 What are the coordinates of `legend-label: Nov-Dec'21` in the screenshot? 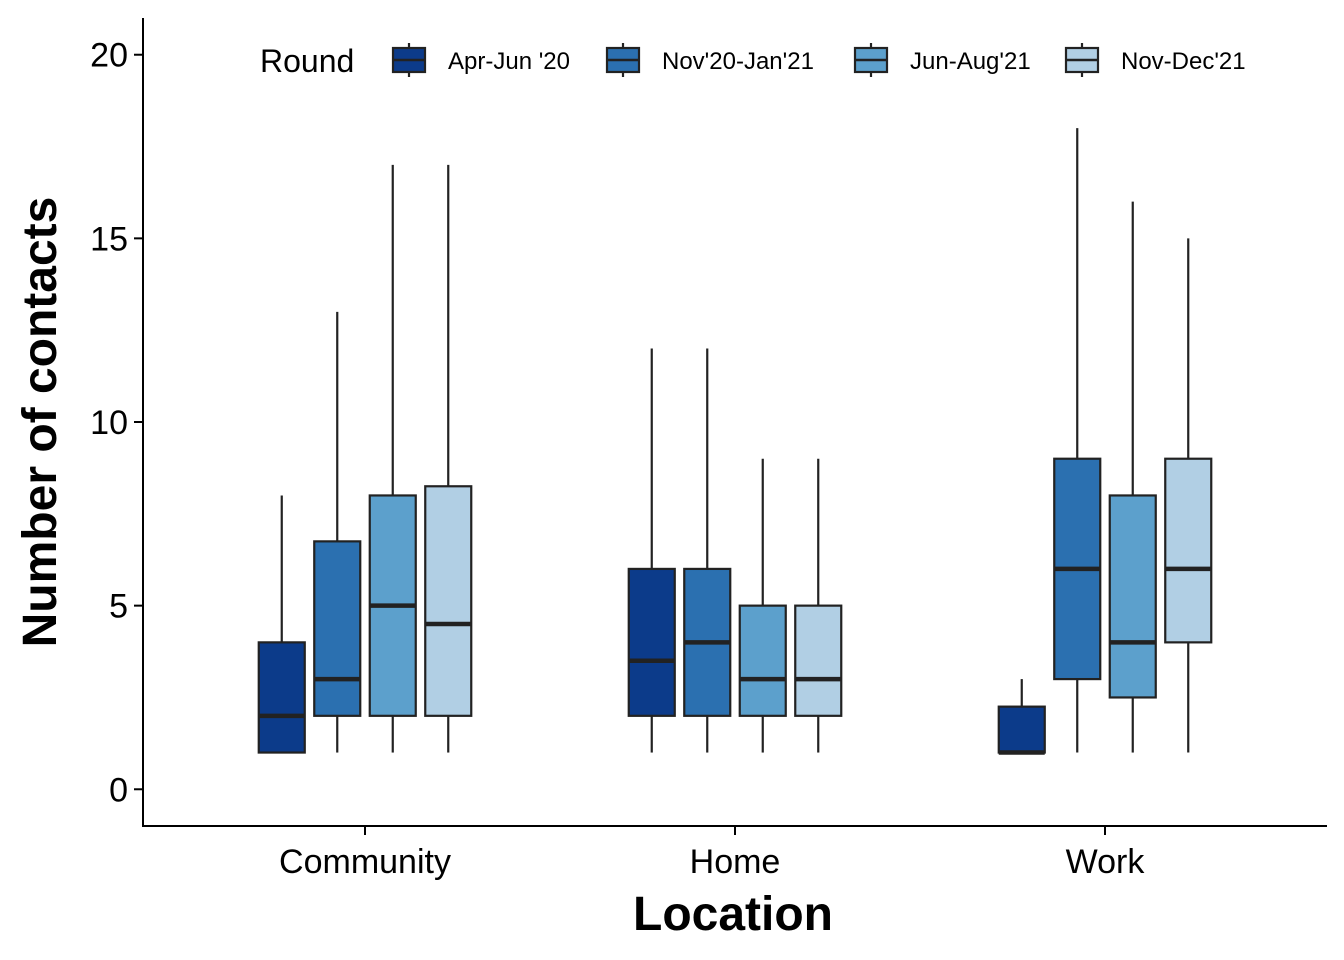 It's located at (1183, 61).